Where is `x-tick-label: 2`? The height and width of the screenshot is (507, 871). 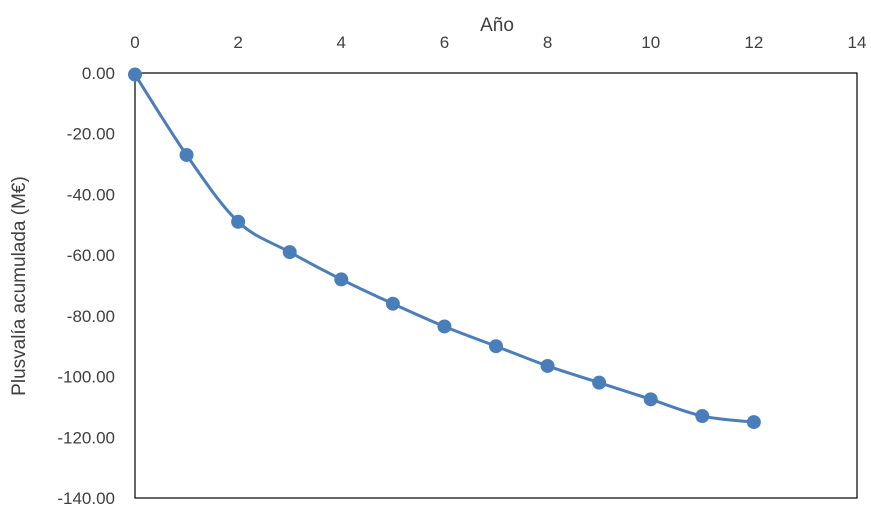 x-tick-label: 2 is located at coordinates (237, 42).